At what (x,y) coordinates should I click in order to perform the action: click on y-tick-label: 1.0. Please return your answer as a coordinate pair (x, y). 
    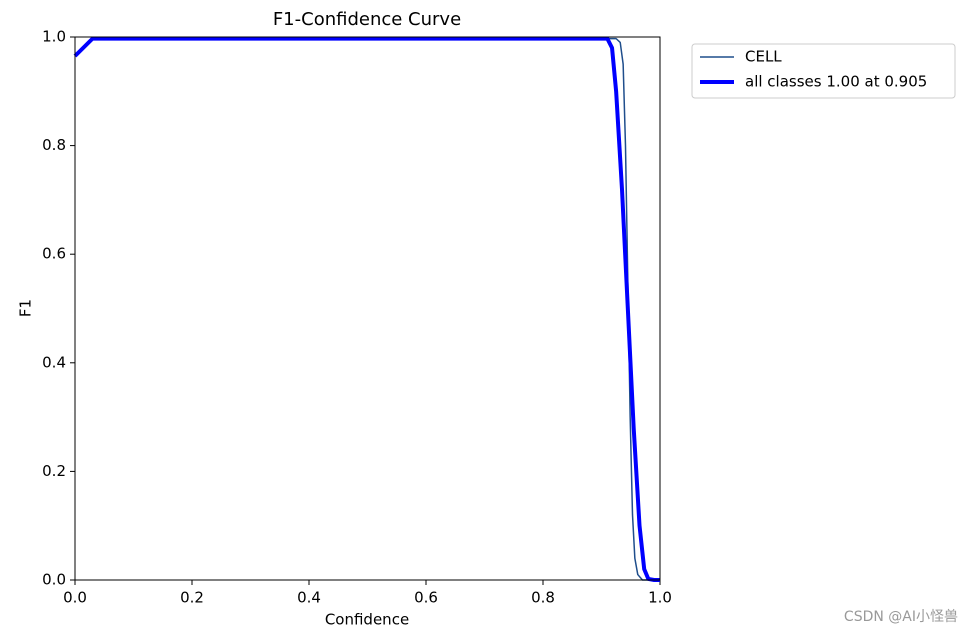
    Looking at the image, I should click on (54, 37).